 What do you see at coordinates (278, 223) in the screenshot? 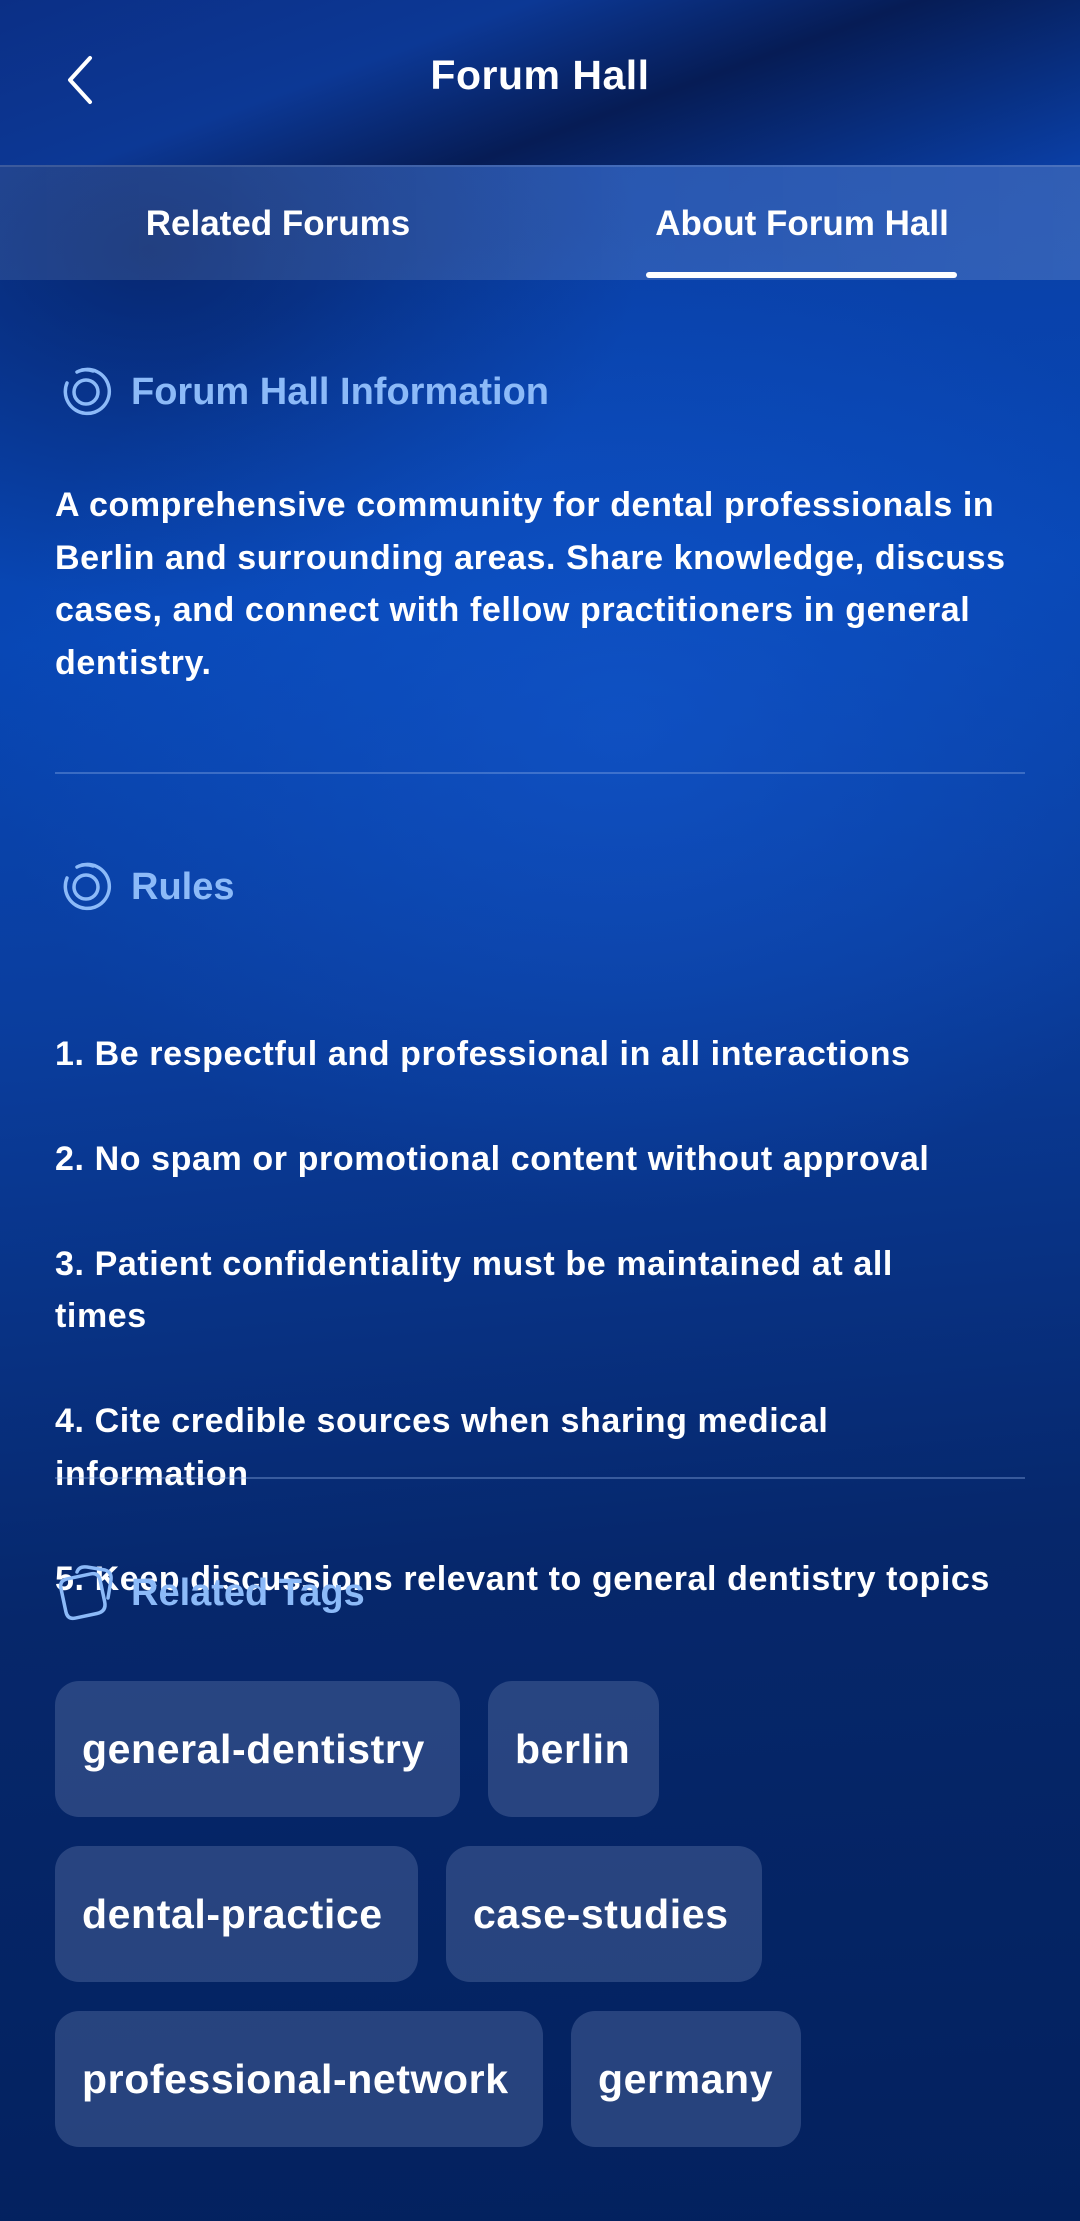
I see `tab-related-forums: Related Forums` at bounding box center [278, 223].